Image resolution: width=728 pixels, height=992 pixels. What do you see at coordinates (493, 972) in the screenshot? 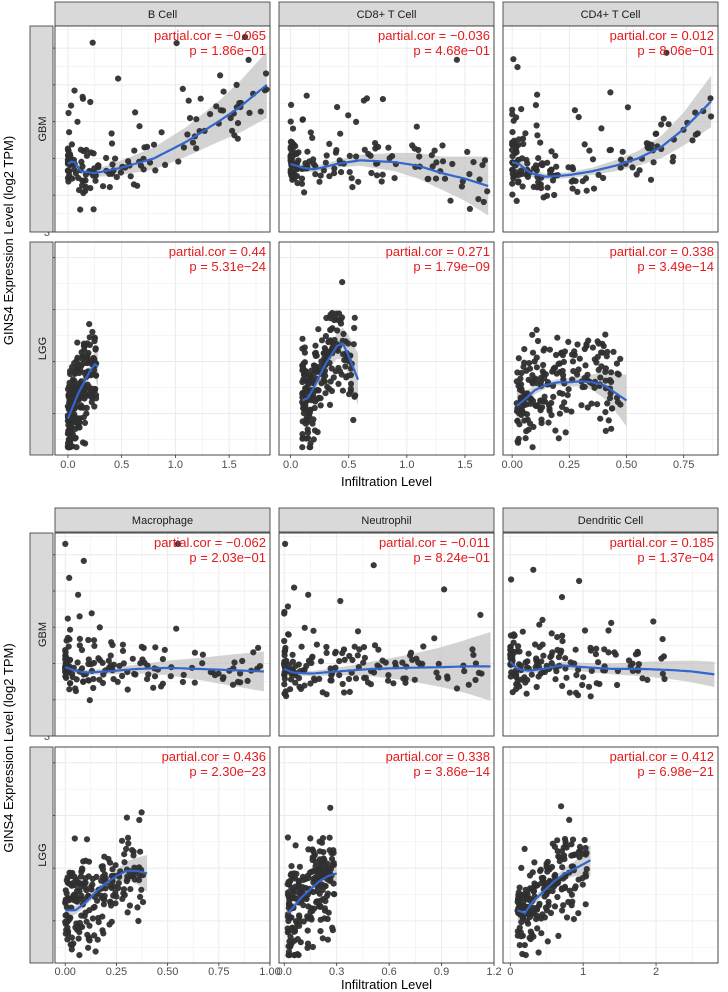
I see `x-tick-label: 1.2` at bounding box center [493, 972].